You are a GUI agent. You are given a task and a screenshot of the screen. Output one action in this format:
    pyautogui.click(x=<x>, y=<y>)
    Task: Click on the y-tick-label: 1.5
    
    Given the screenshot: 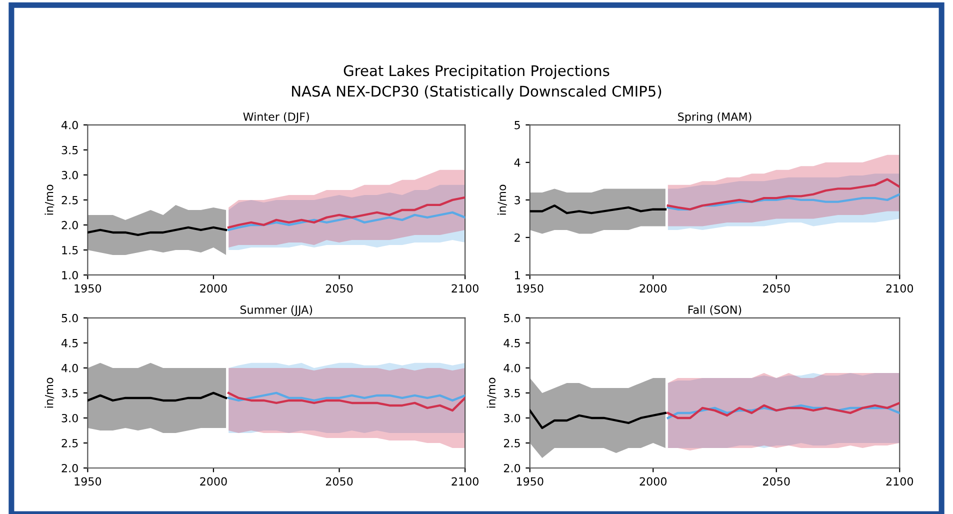 What is the action you would take?
    pyautogui.click(x=70, y=250)
    